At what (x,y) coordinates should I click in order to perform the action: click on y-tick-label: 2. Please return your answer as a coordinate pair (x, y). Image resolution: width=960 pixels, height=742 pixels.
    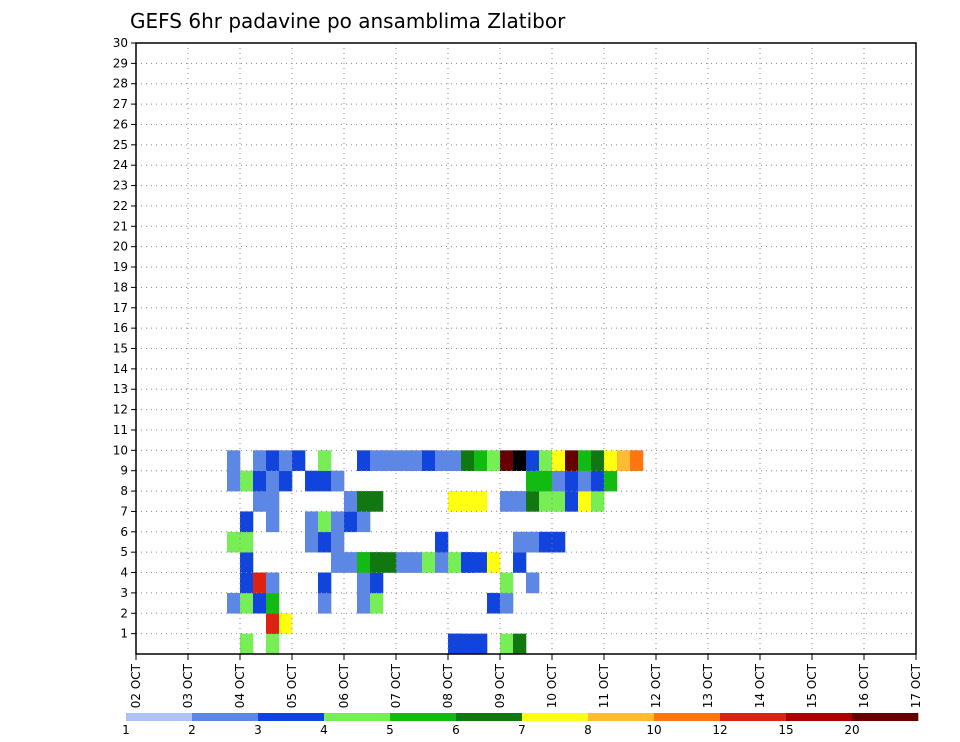
    Looking at the image, I should click on (124, 613).